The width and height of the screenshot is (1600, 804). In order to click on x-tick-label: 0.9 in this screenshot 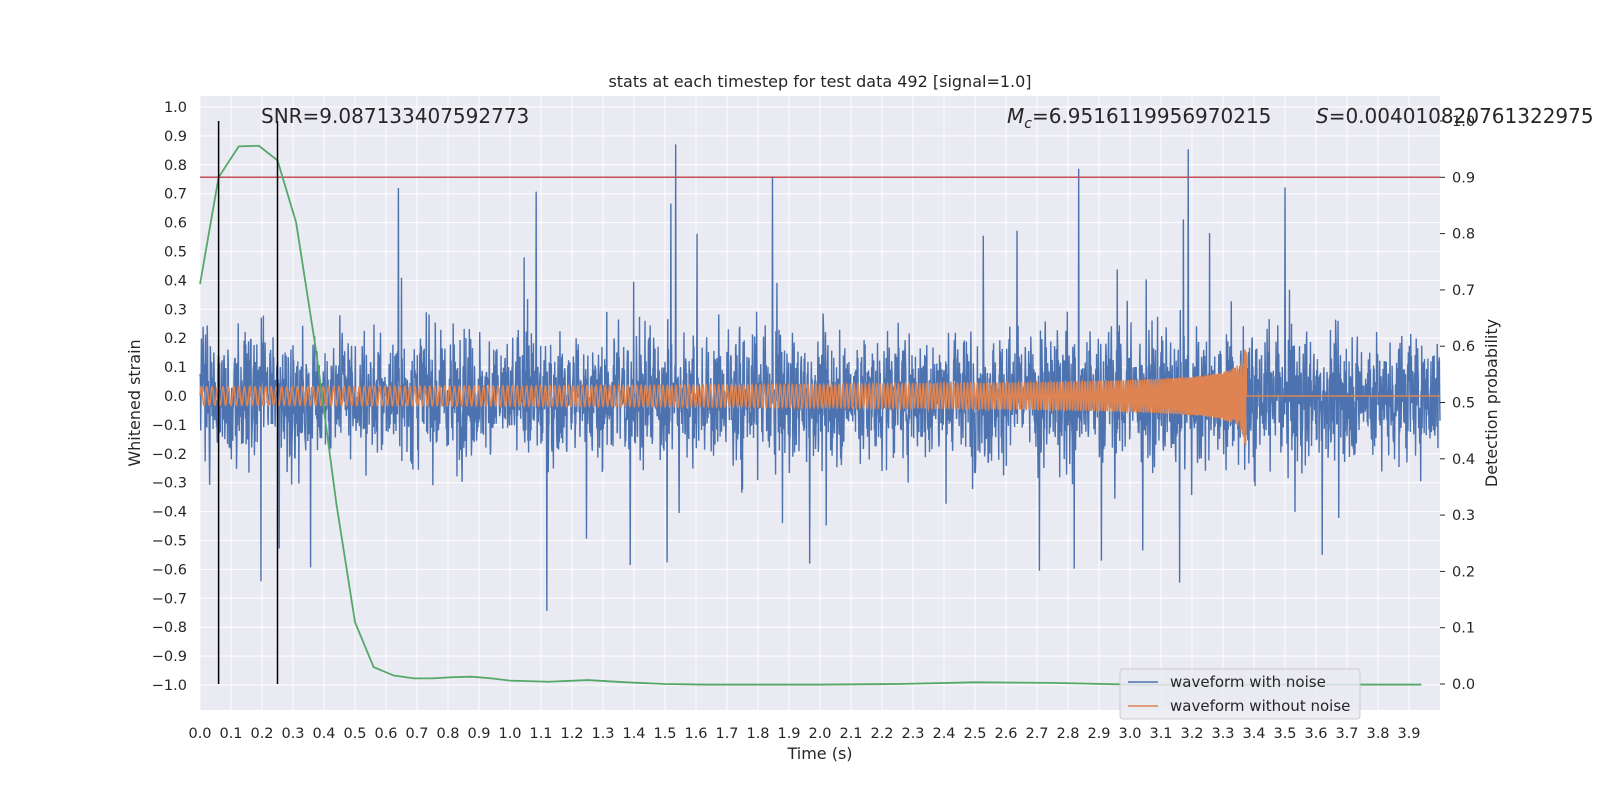, I will do `click(478, 734)`.